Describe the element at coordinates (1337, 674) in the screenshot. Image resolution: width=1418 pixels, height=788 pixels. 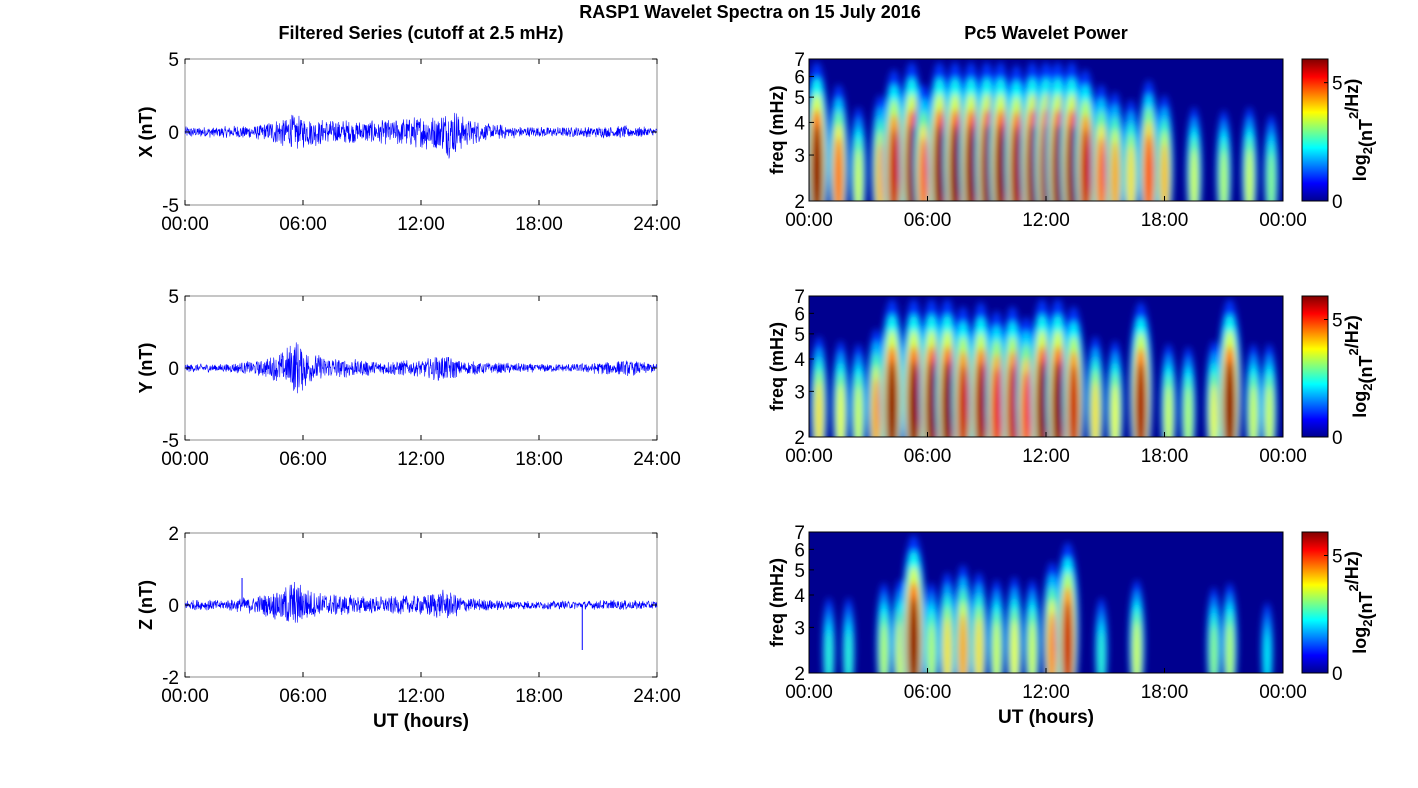
I see `colorbar-tick-label: 0` at that location.